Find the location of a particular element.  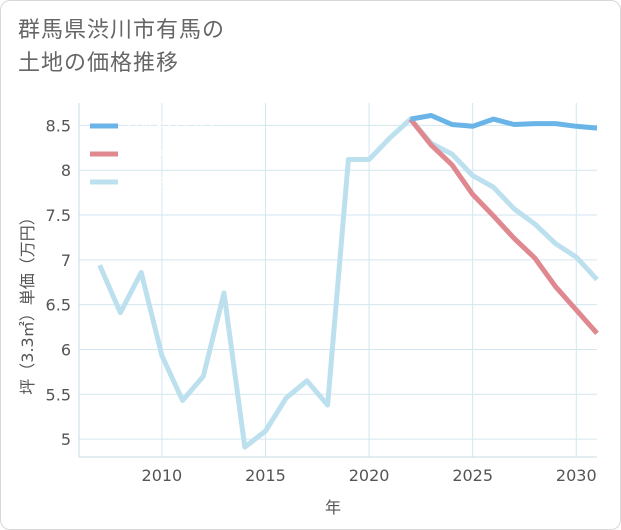

x-tick-label-2: 2020 is located at coordinates (369, 475).